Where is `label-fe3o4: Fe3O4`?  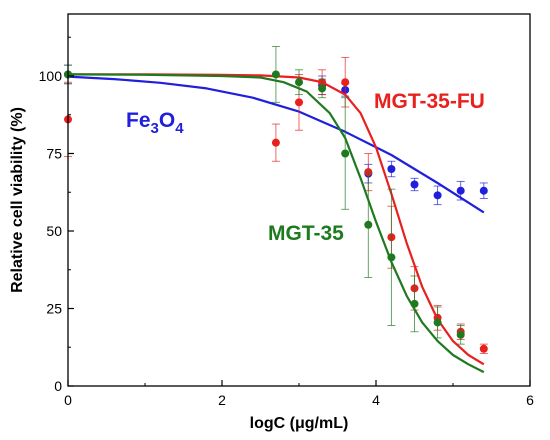
label-fe3o4: Fe3O4 is located at coordinates (155, 123).